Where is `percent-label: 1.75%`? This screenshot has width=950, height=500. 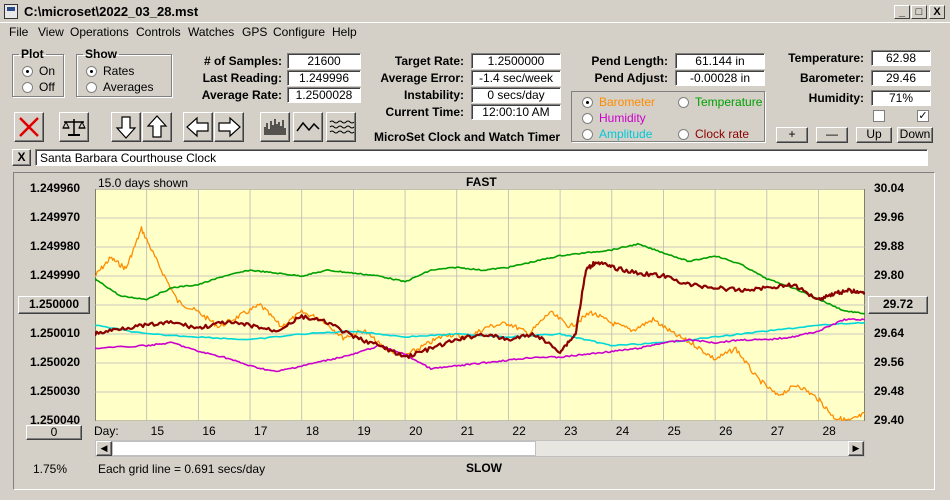 percent-label: 1.75% is located at coordinates (50, 469).